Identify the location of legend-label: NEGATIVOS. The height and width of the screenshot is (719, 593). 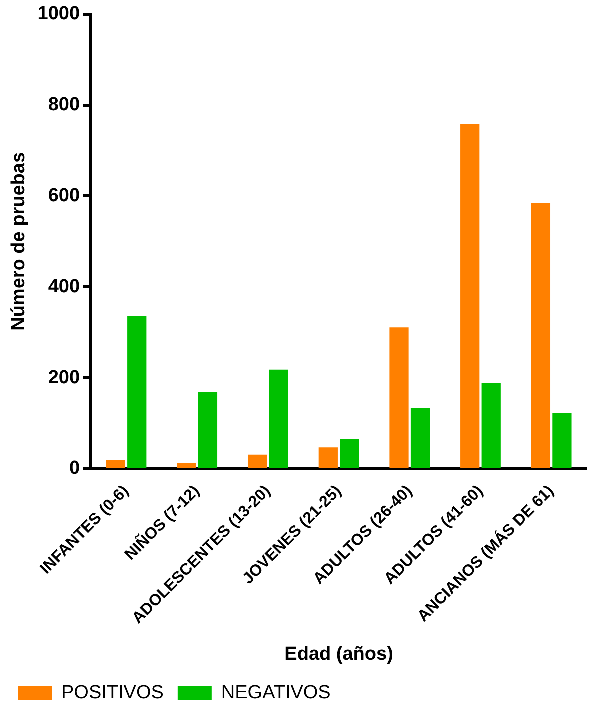
(276, 693).